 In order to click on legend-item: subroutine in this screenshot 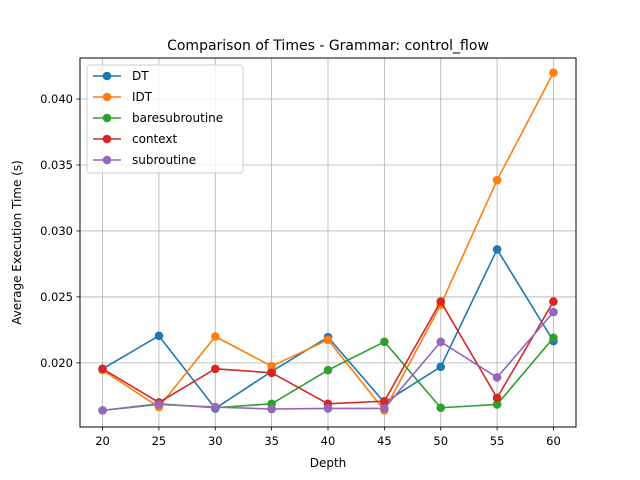, I will do `click(144, 160)`.